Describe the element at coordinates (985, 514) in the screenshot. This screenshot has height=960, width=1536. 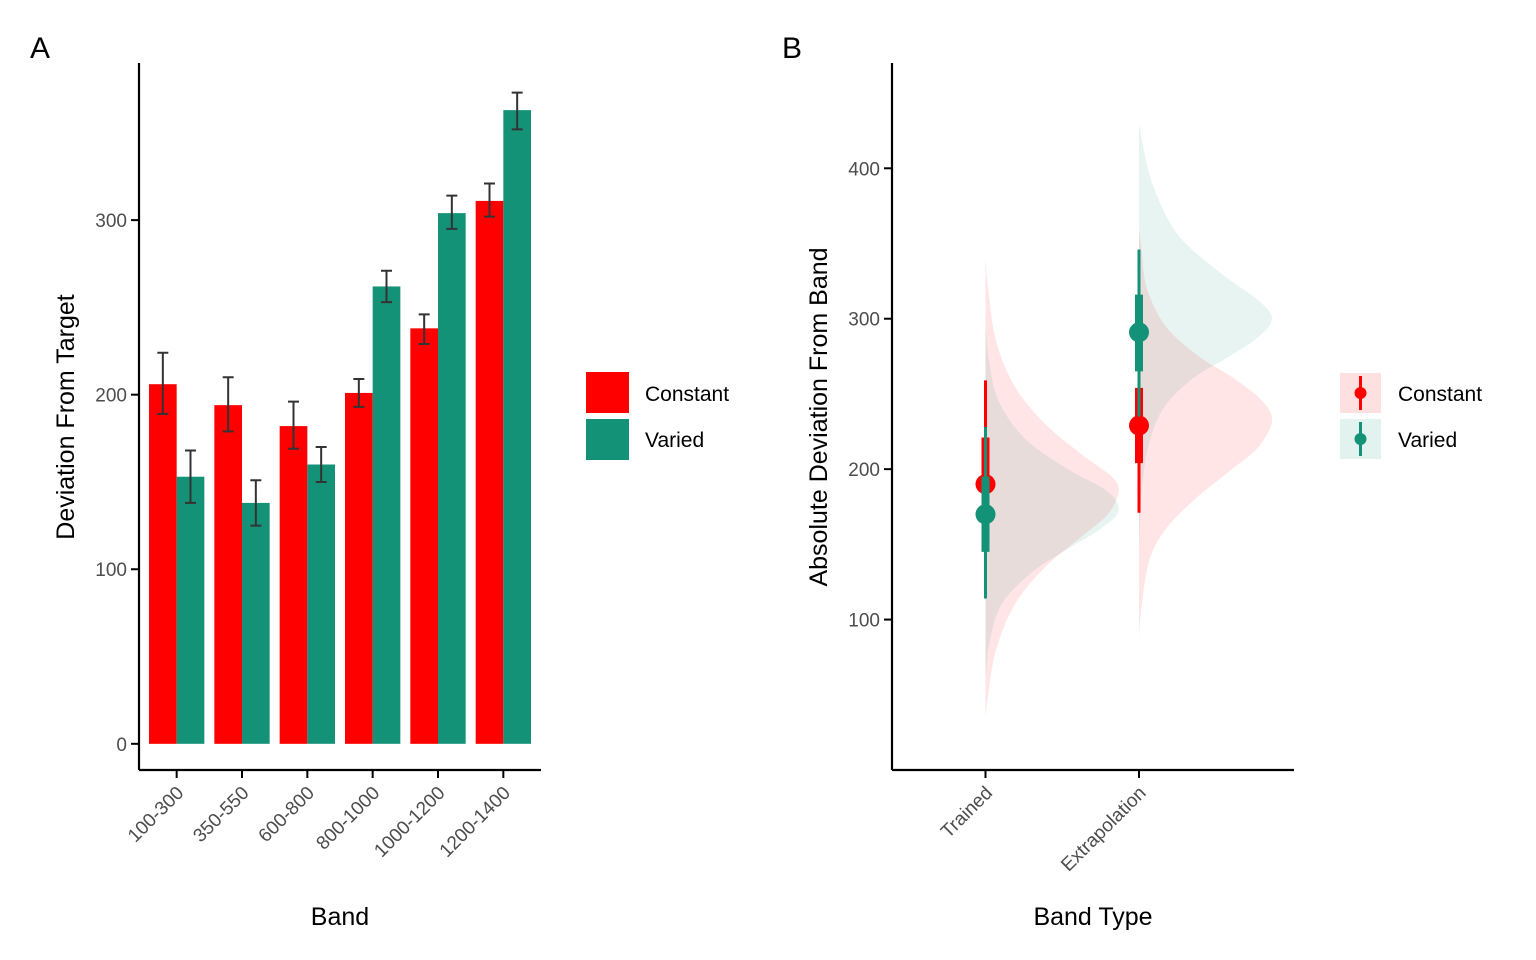
I see `point-median-varied-trained` at that location.